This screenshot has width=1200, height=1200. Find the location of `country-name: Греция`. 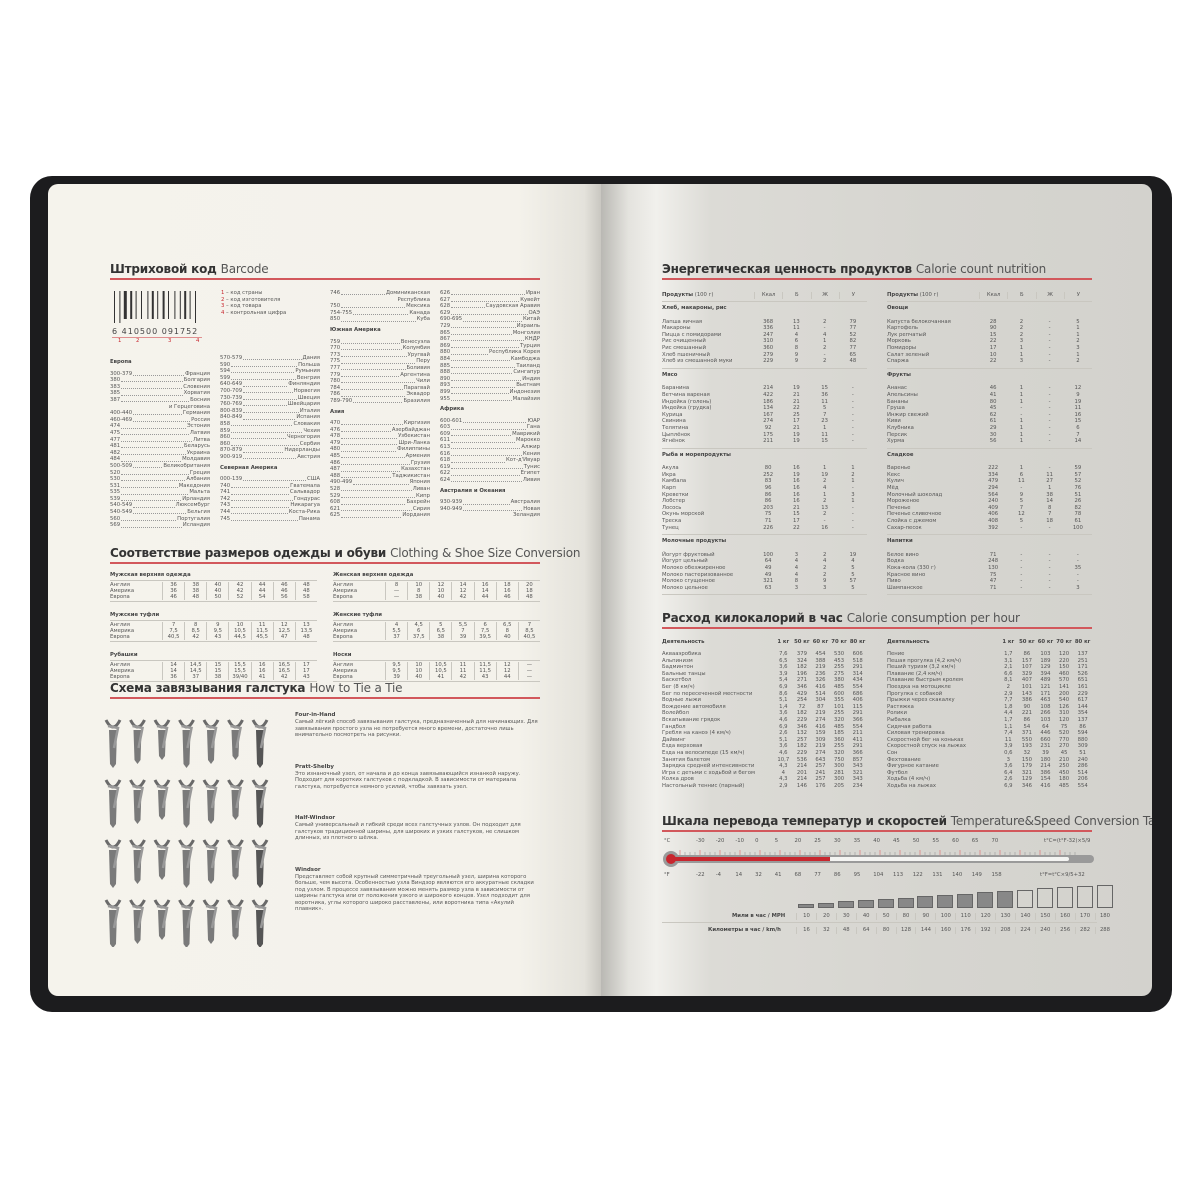

country-name: Греция is located at coordinates (199, 472).